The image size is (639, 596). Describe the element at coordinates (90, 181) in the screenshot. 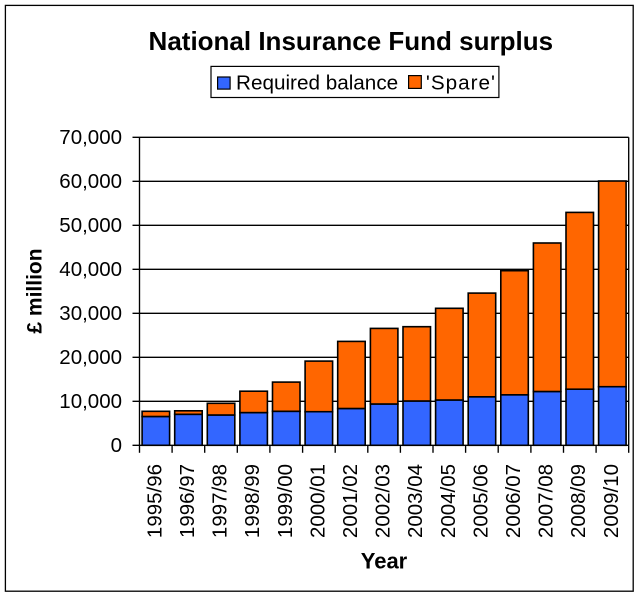

I see `svg-text: 60,000` at that location.